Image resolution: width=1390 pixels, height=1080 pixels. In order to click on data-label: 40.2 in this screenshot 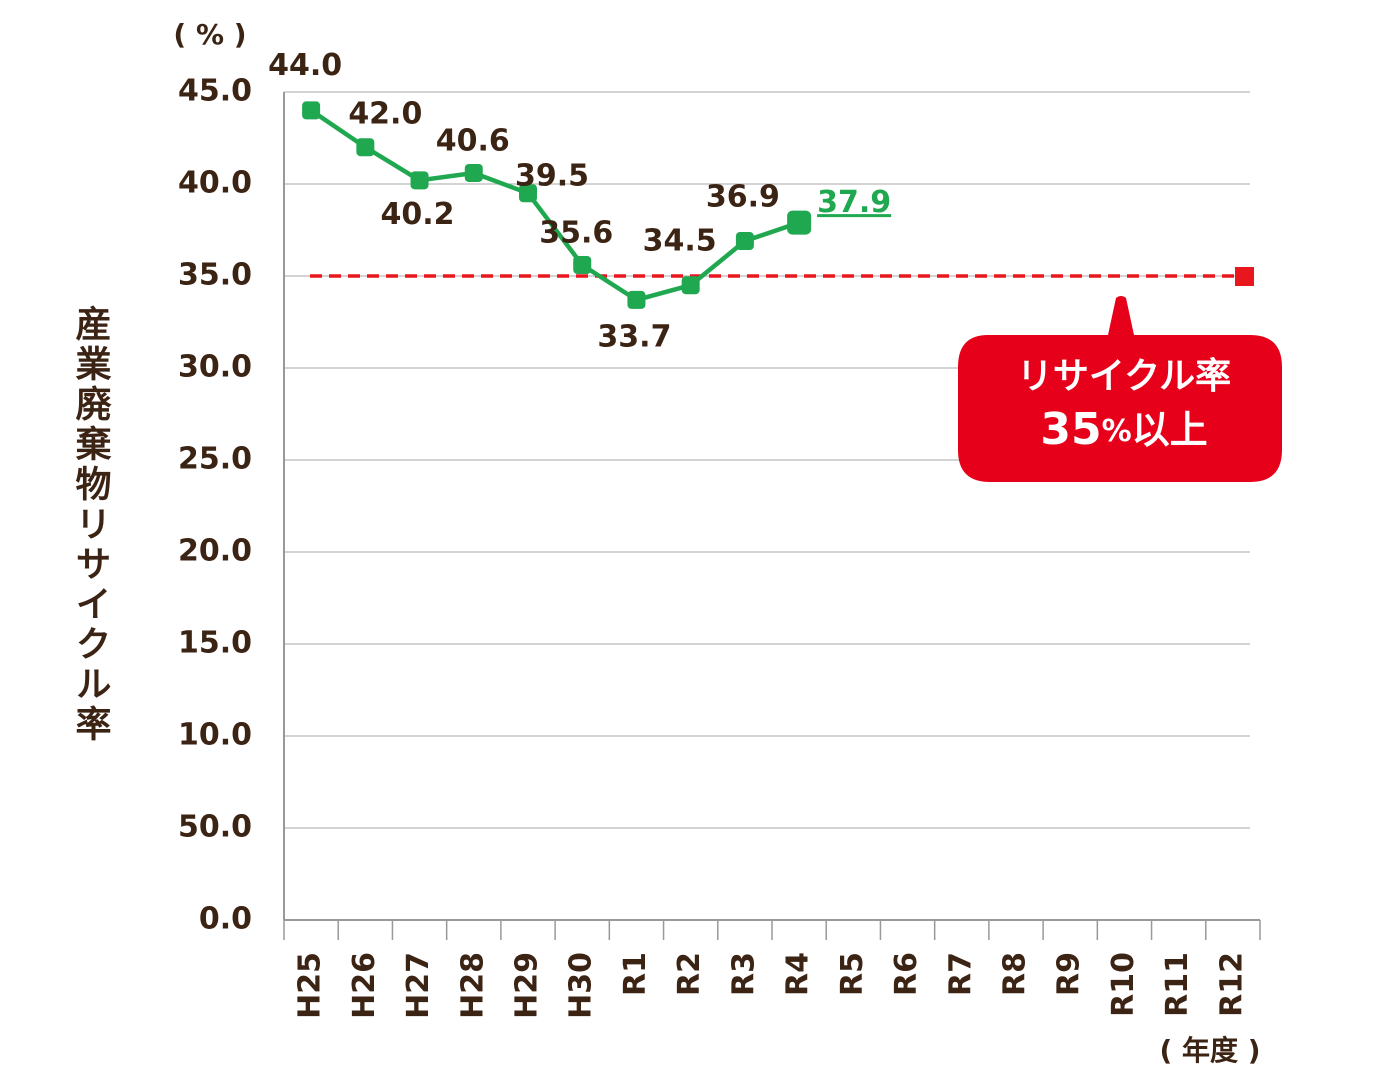, I will do `click(418, 214)`.